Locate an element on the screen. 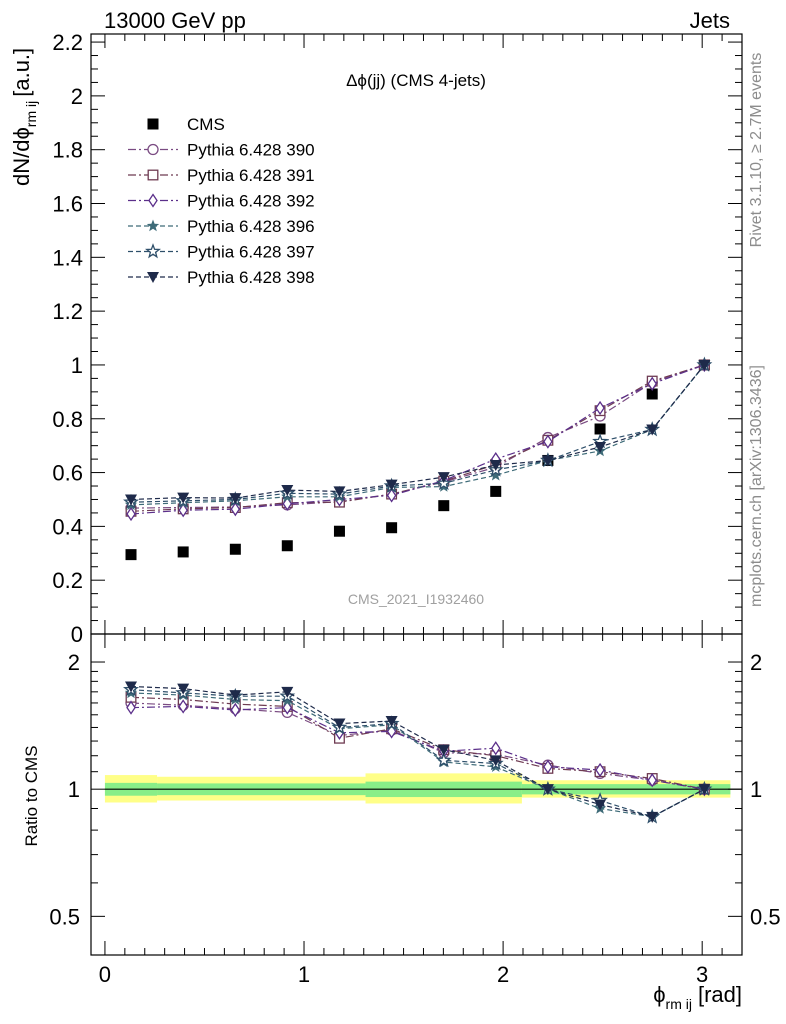  legend-item-pythia-6-428-392: Pythia 6.428 392 is located at coordinates (221, 201).